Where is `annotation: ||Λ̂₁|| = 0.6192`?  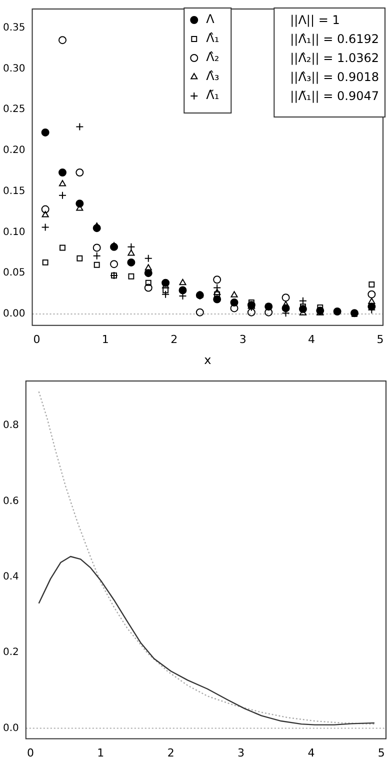
annotation: ||Λ̂₁|| = 0.6192 is located at coordinates (335, 39).